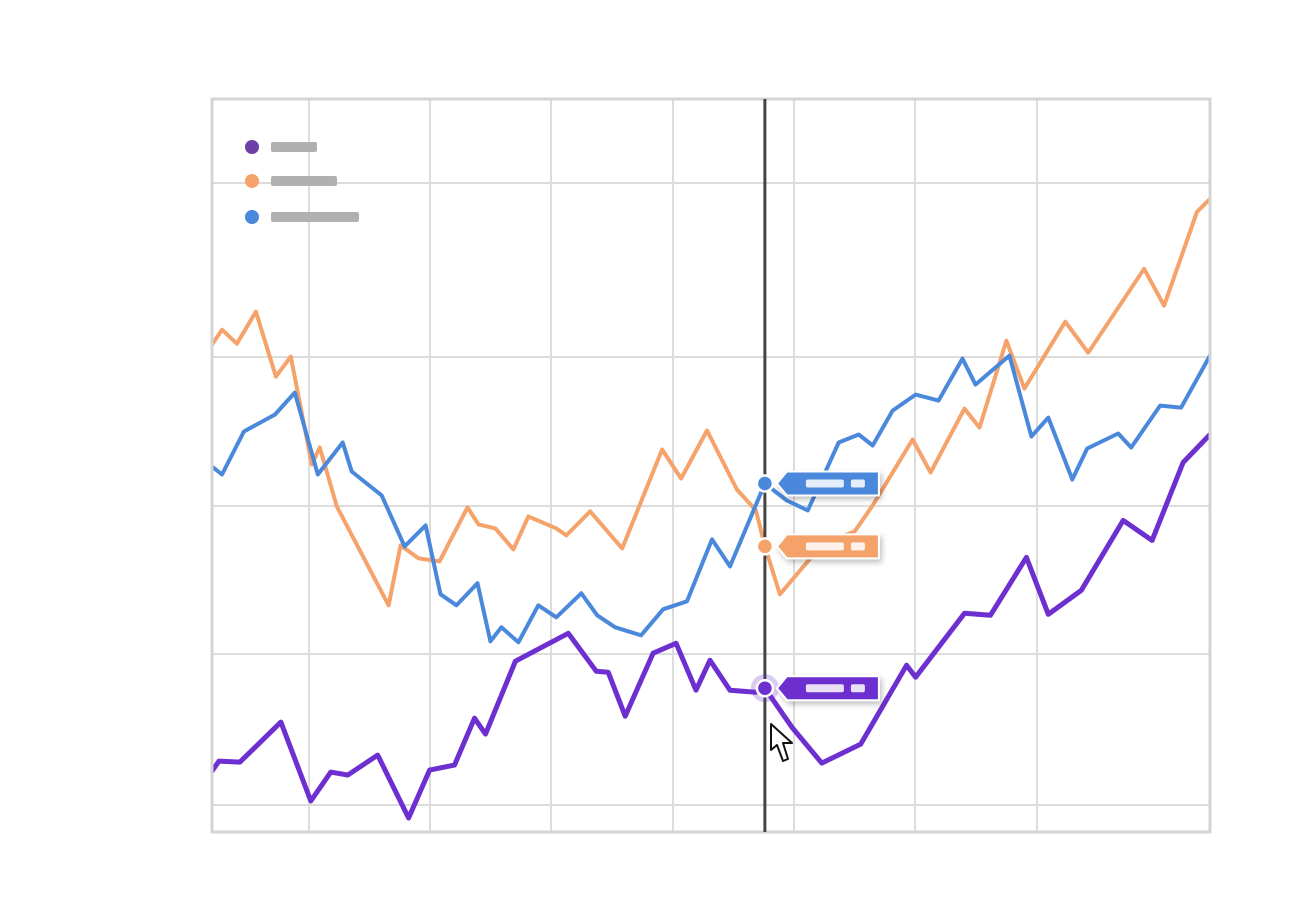 Image resolution: width=1312 pixels, height=922 pixels. I want to click on hover-markers, so click(764, 588).